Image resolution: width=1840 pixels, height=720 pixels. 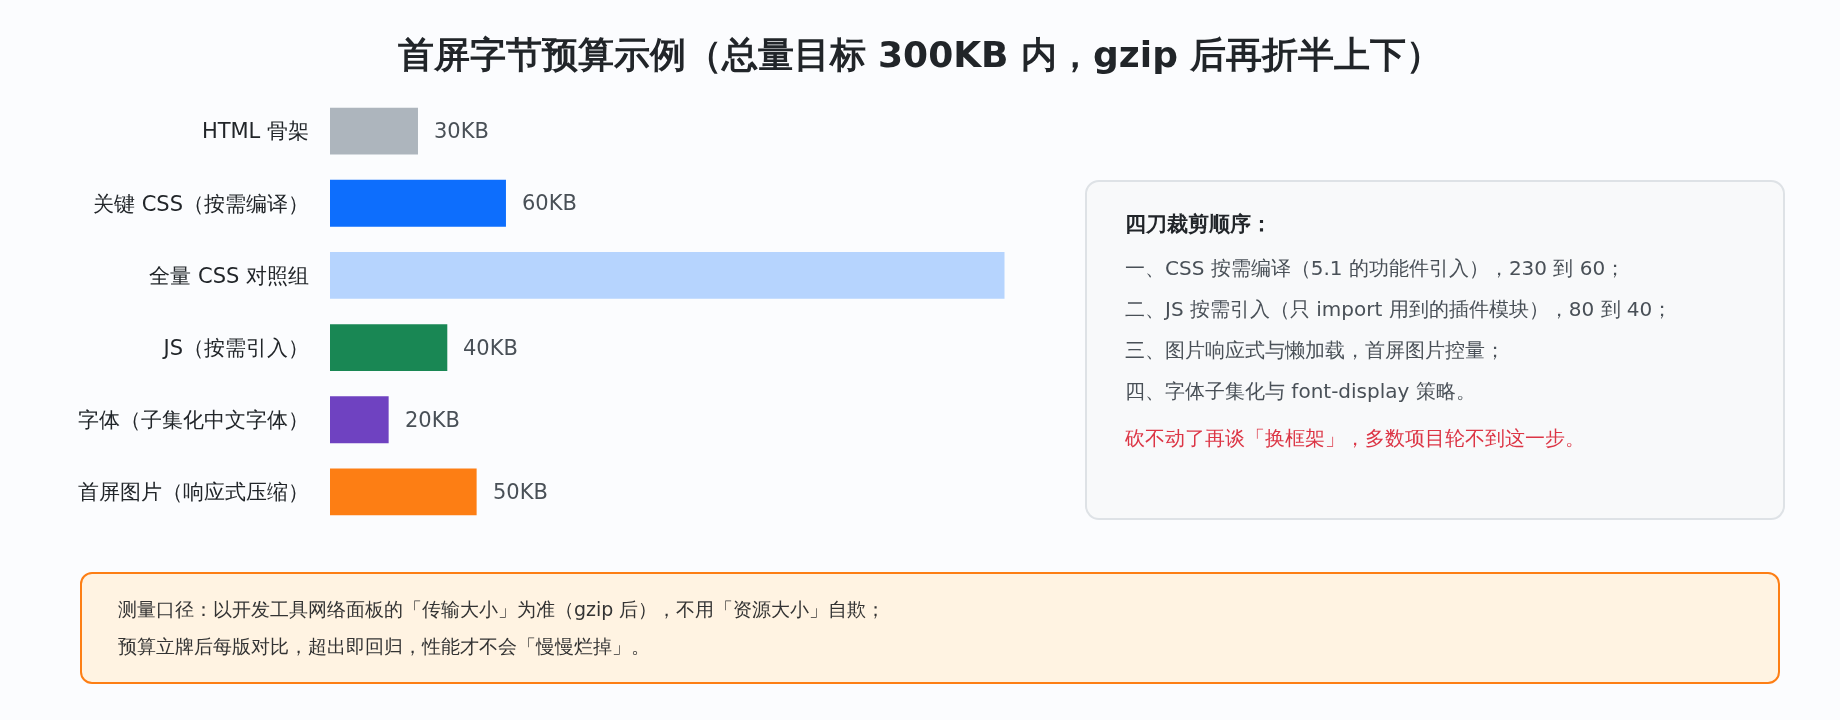 I want to click on text: 预算立牌后每版对比，超出即回归，性能才不会「慢慢烂掉」。, so click(x=384, y=646).